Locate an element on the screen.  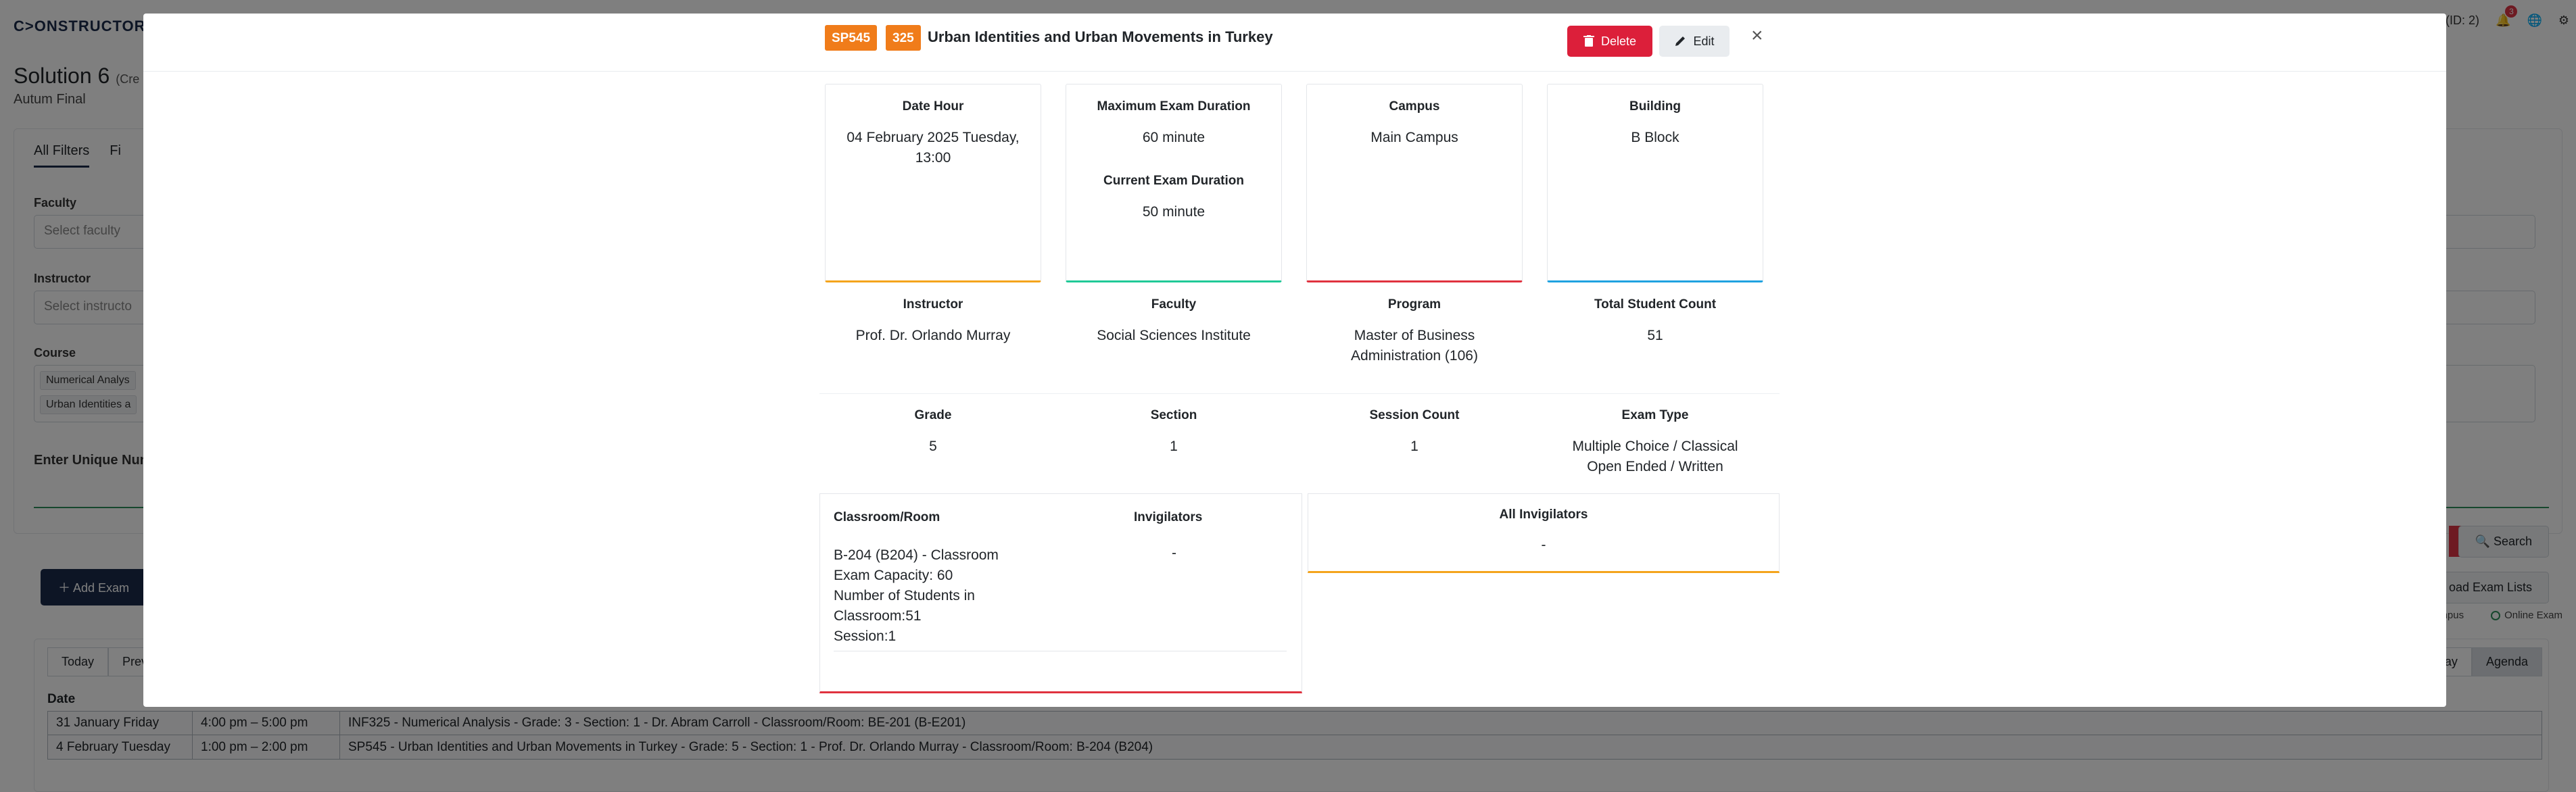
classroom-line: Number of Students in Classroom:51 is located at coordinates (904, 606).